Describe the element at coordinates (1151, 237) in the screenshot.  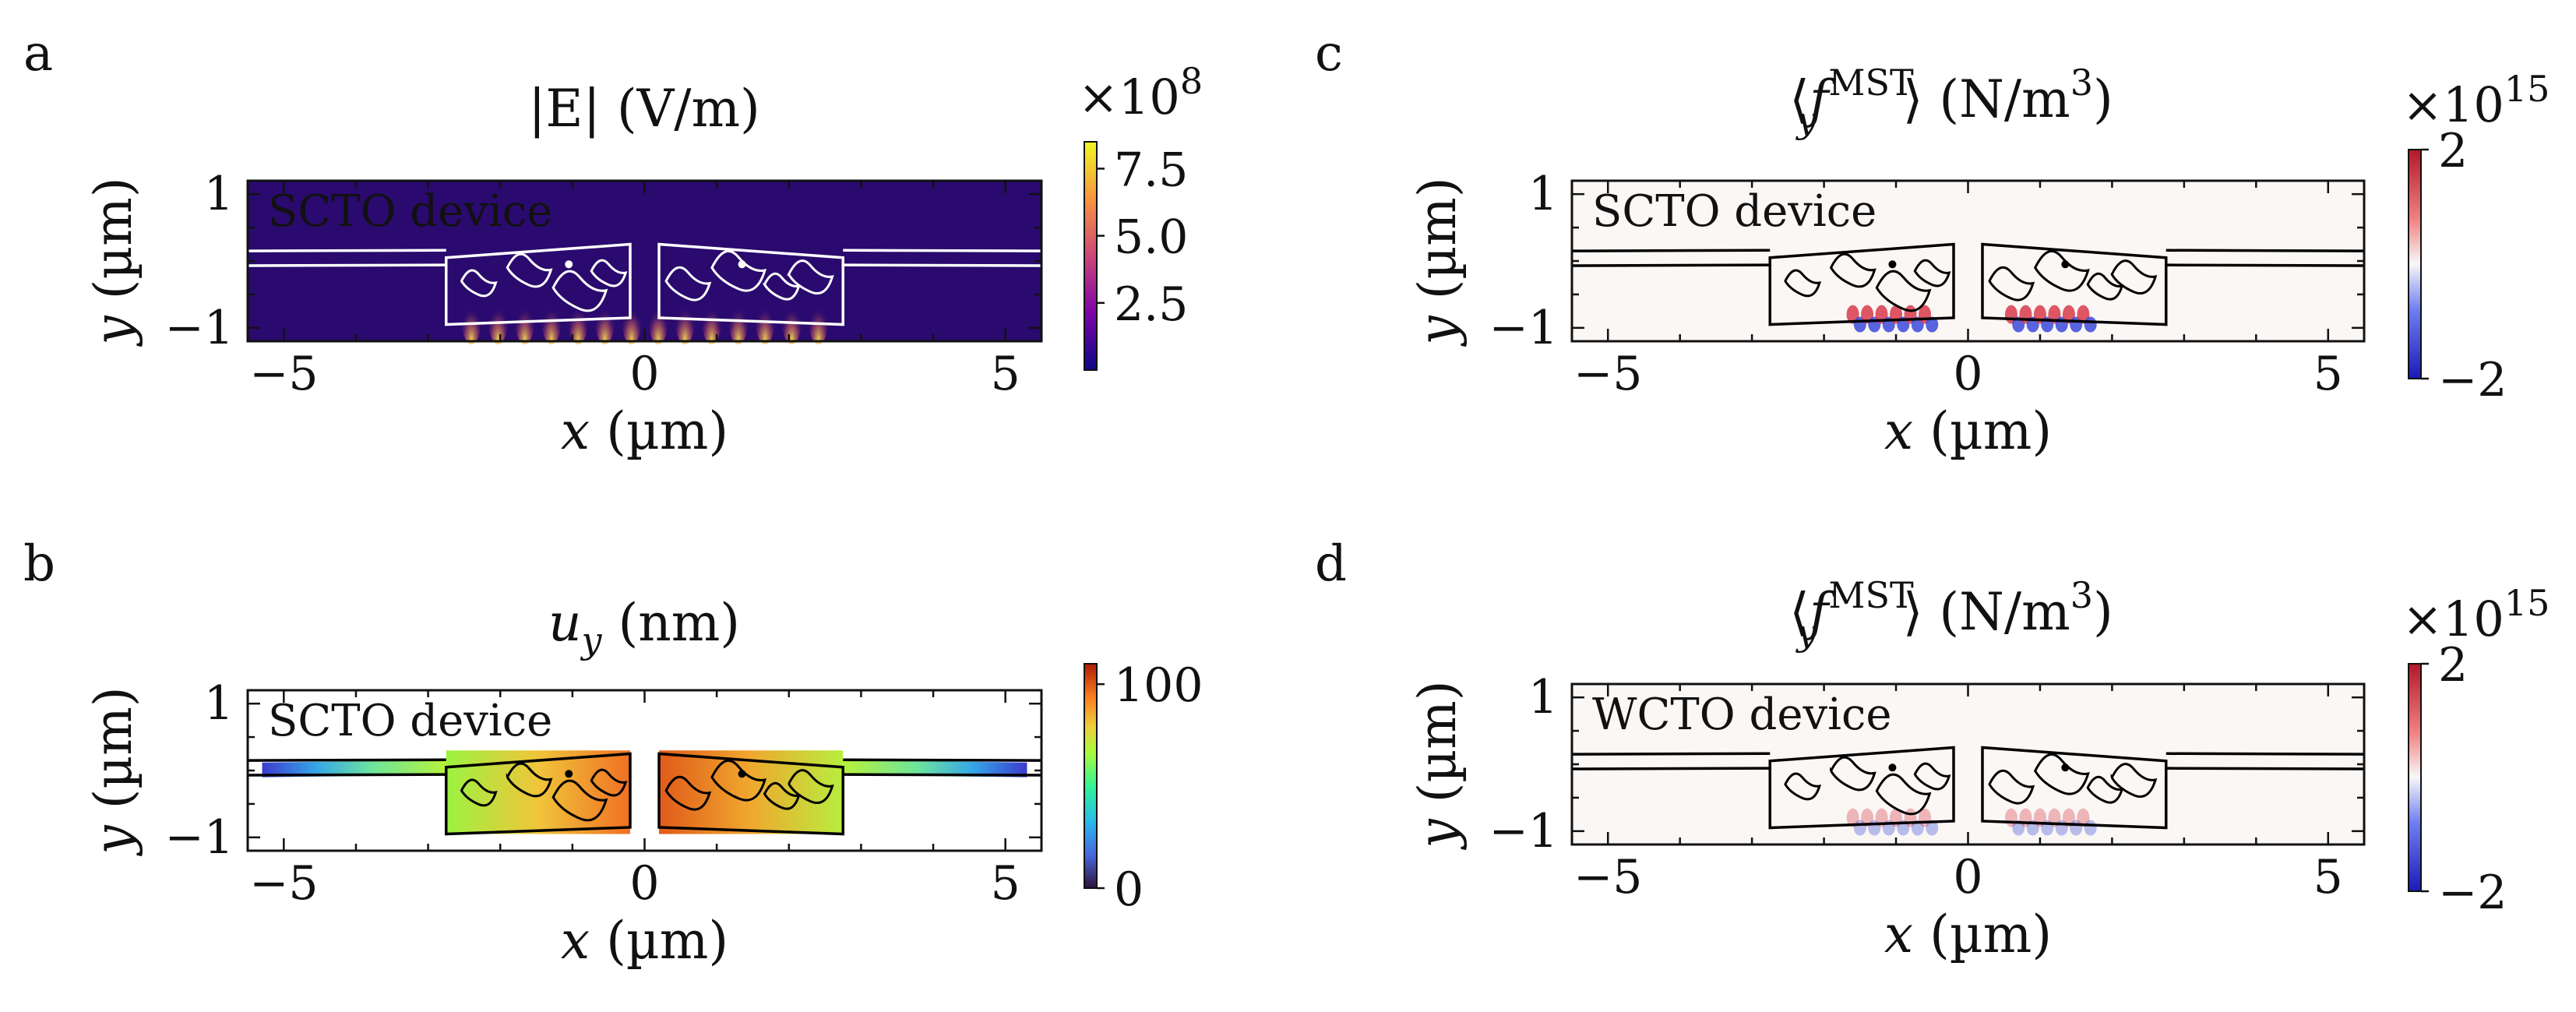
I see `colorbar-tick-label: 5.0` at that location.